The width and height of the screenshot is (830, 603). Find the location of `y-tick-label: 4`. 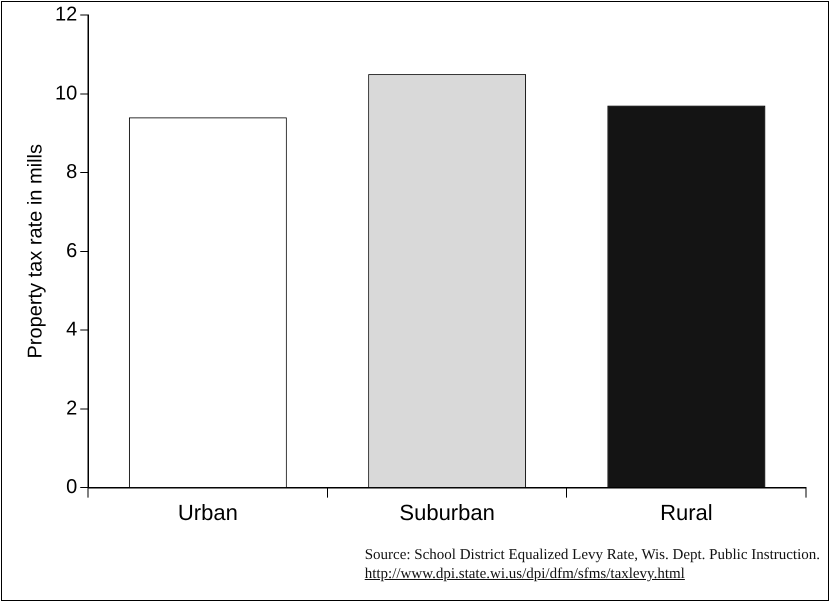

y-tick-label: 4 is located at coordinates (72, 329).